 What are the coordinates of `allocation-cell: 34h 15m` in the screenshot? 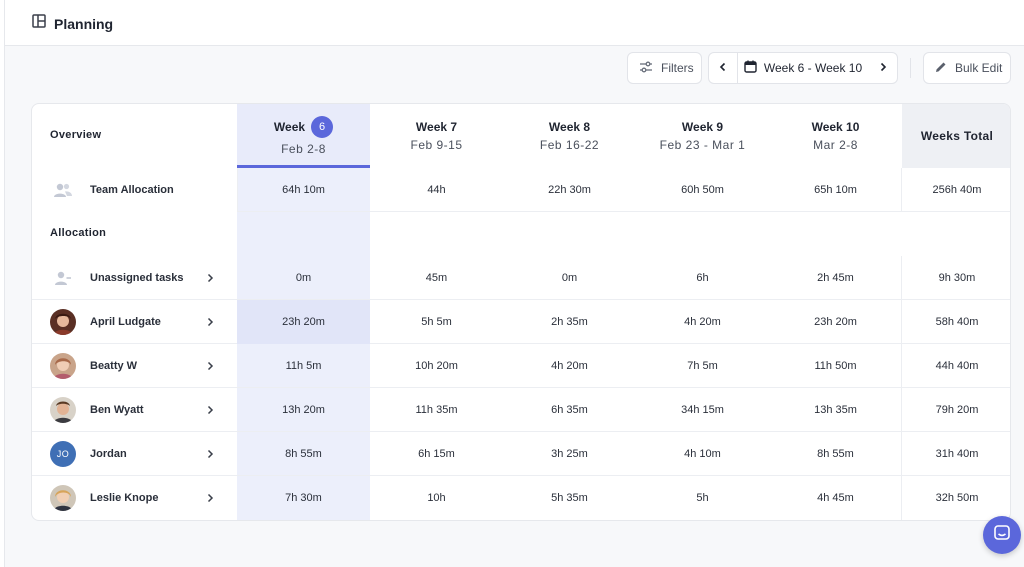 It's located at (702, 410).